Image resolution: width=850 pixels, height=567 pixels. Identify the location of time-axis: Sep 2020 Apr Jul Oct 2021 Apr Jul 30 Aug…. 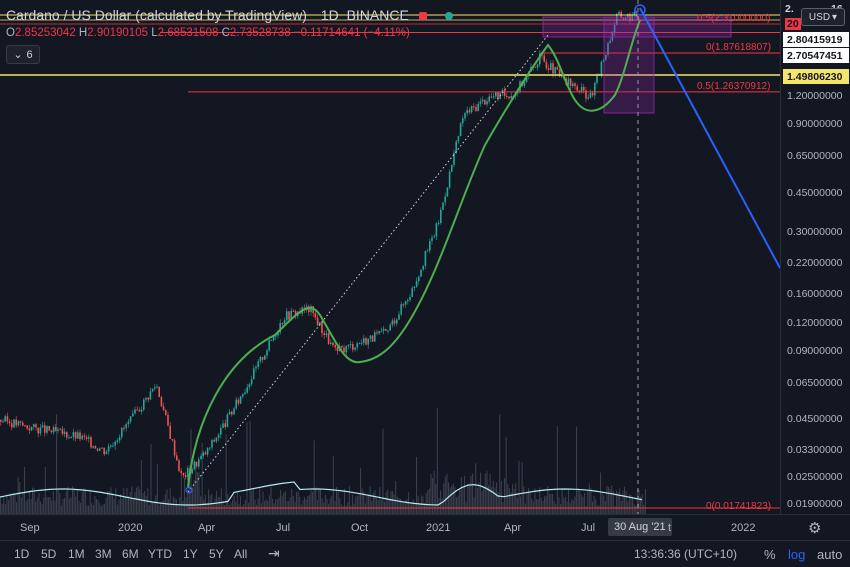
(425, 527).